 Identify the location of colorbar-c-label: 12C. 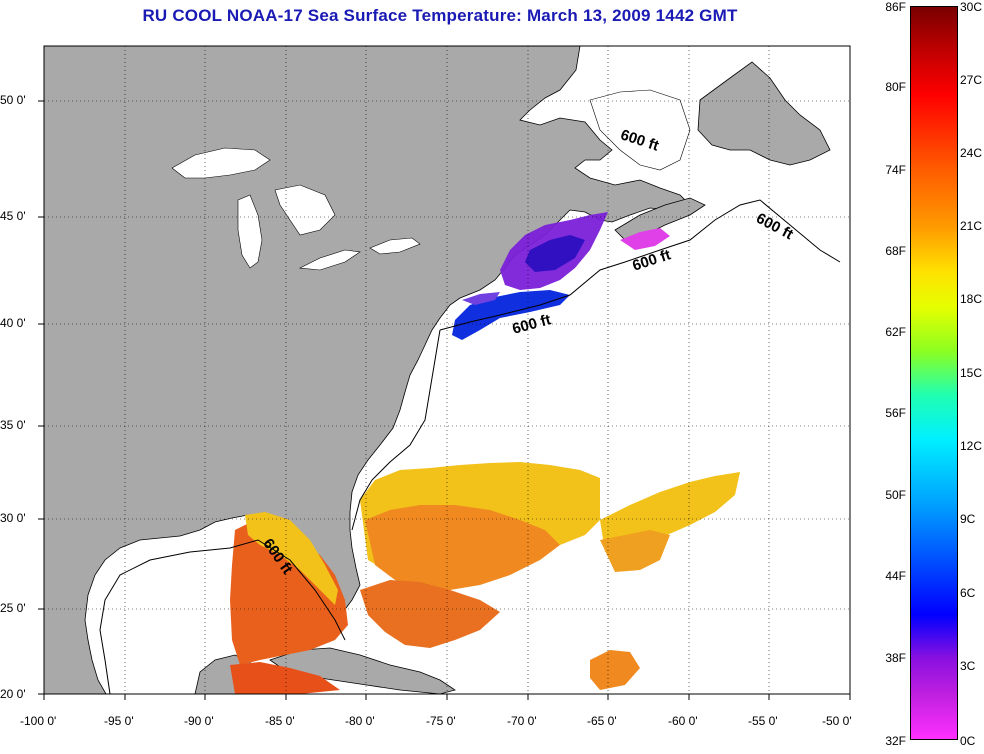
(971, 446).